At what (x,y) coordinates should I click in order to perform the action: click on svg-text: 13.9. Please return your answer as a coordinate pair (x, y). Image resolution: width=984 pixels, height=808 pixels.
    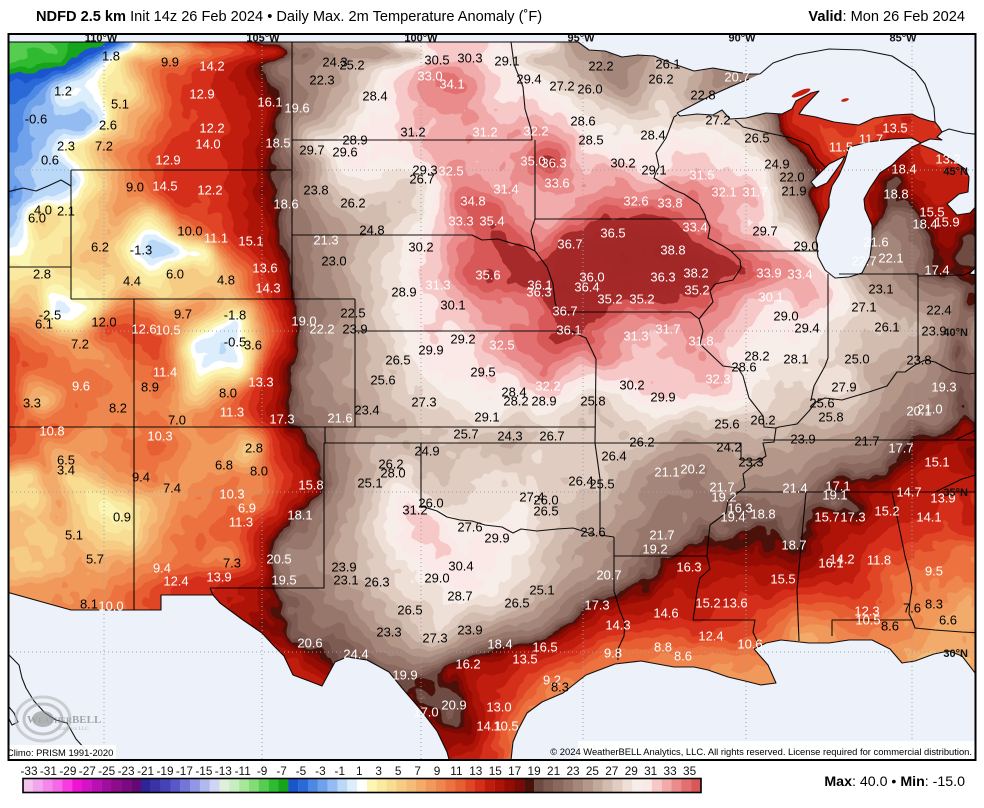
    Looking at the image, I should click on (218, 577).